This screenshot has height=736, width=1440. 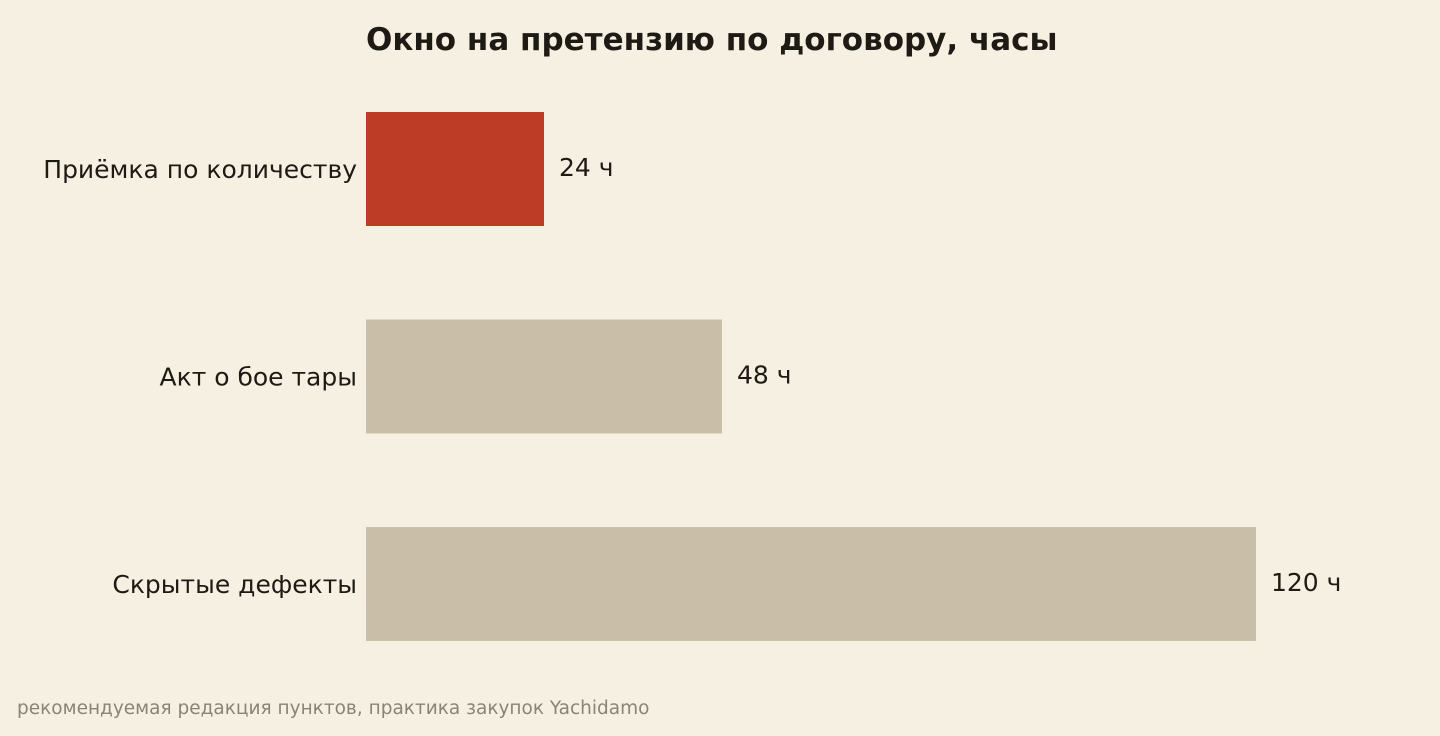 What do you see at coordinates (259, 377) in the screenshot?
I see `category-label-1: Акт о бое тары` at bounding box center [259, 377].